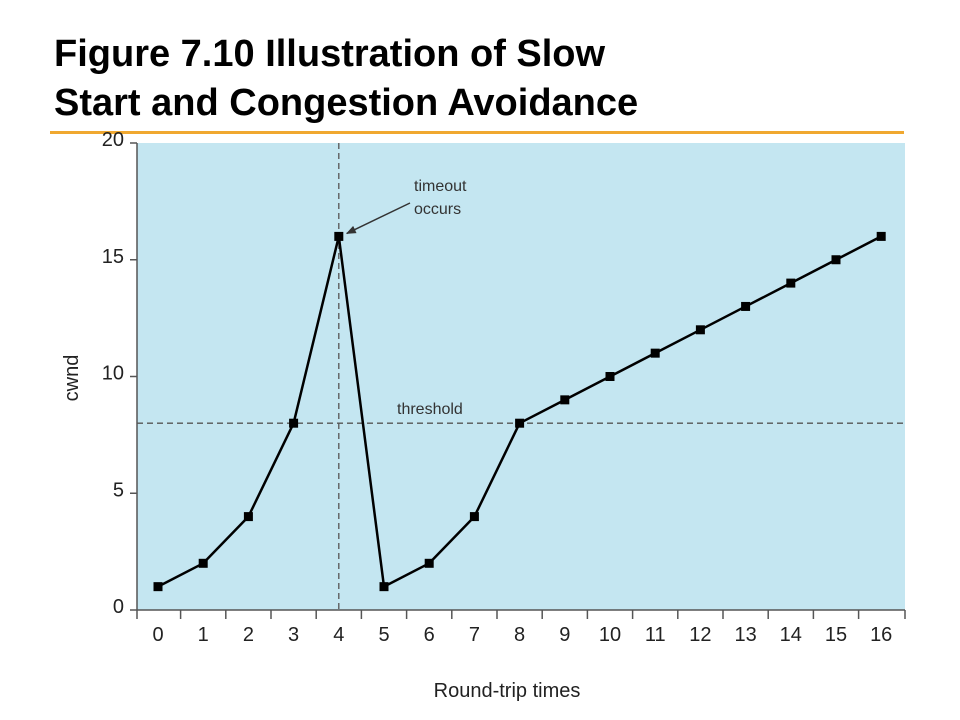 This screenshot has height=720, width=960. What do you see at coordinates (113, 257) in the screenshot?
I see `y-tick-label-15: 15` at bounding box center [113, 257].